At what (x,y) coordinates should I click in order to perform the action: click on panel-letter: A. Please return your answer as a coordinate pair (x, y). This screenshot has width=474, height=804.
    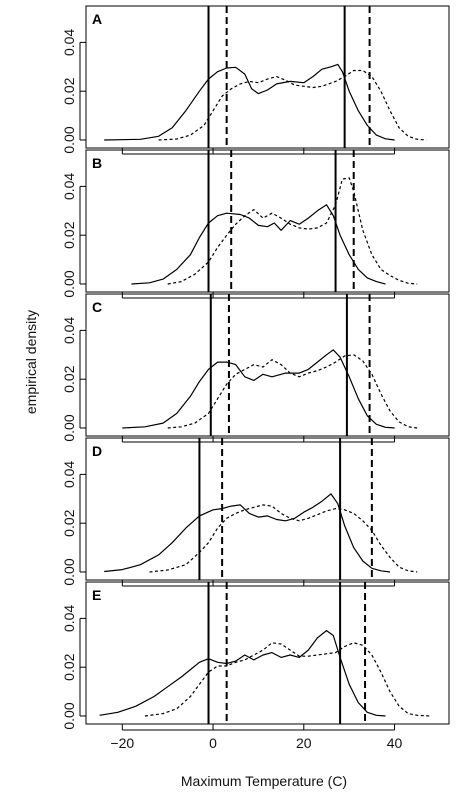
    Looking at the image, I should click on (97, 19).